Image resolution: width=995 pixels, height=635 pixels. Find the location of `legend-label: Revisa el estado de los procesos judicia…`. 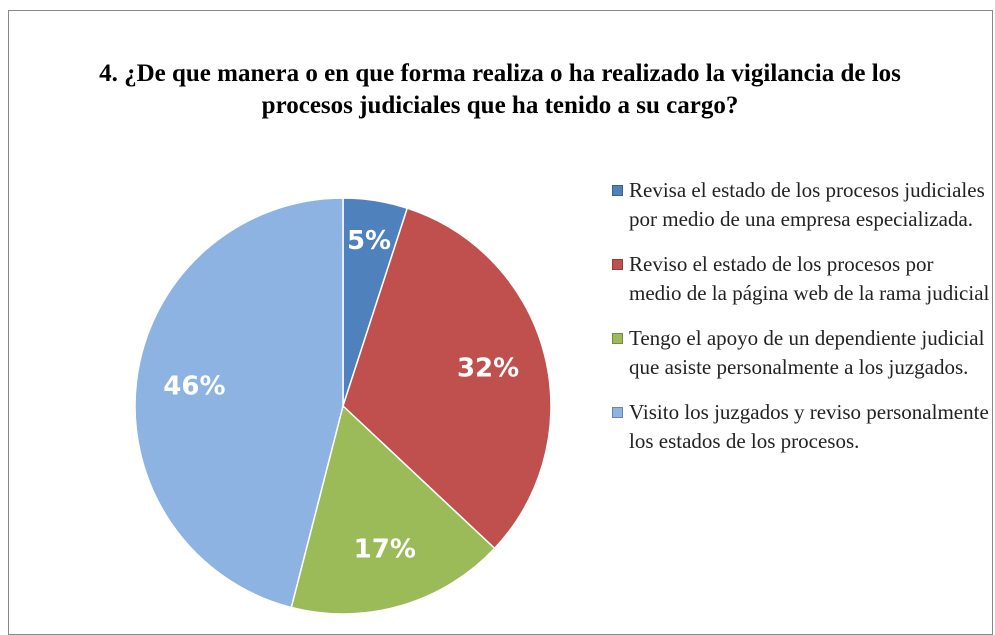

legend-label: Revisa el estado de los procesos judicia… is located at coordinates (807, 204).